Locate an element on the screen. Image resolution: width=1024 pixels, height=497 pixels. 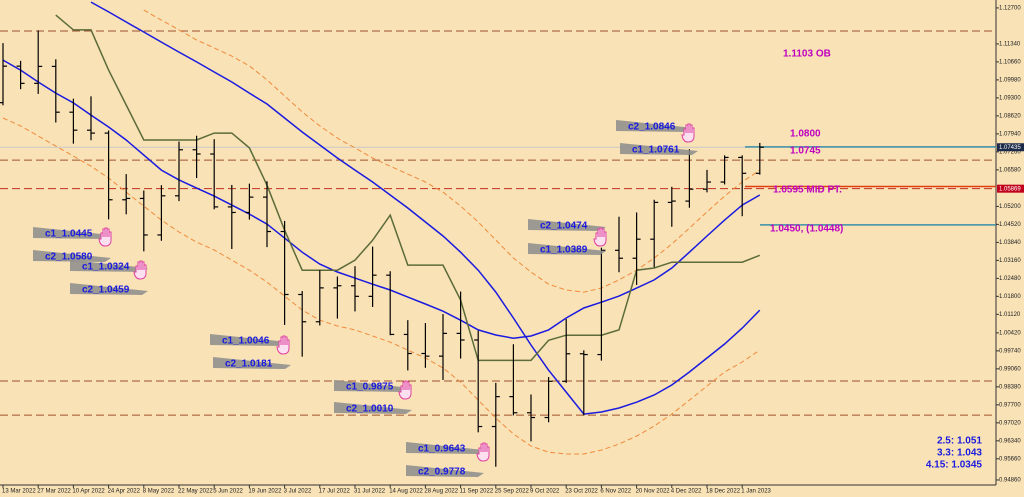
x-tick-label: 31 Jul 2022 is located at coordinates (370, 492).